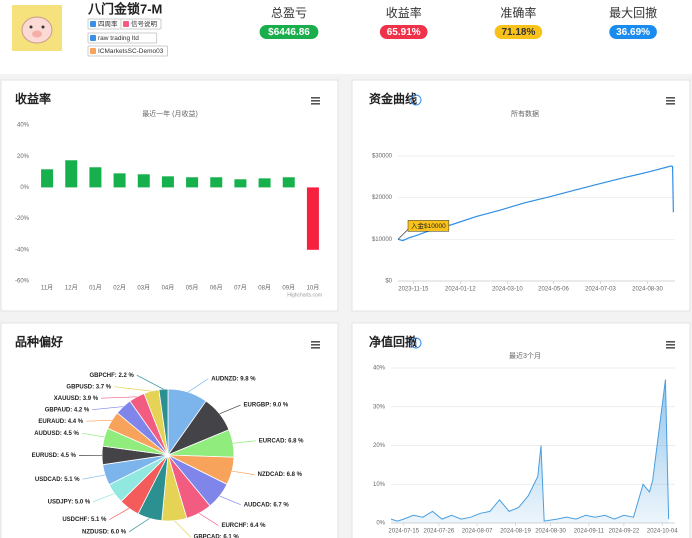 The height and width of the screenshot is (538, 692). Describe the element at coordinates (379, 485) in the screenshot. I see `y-tick-label: 10%` at that location.